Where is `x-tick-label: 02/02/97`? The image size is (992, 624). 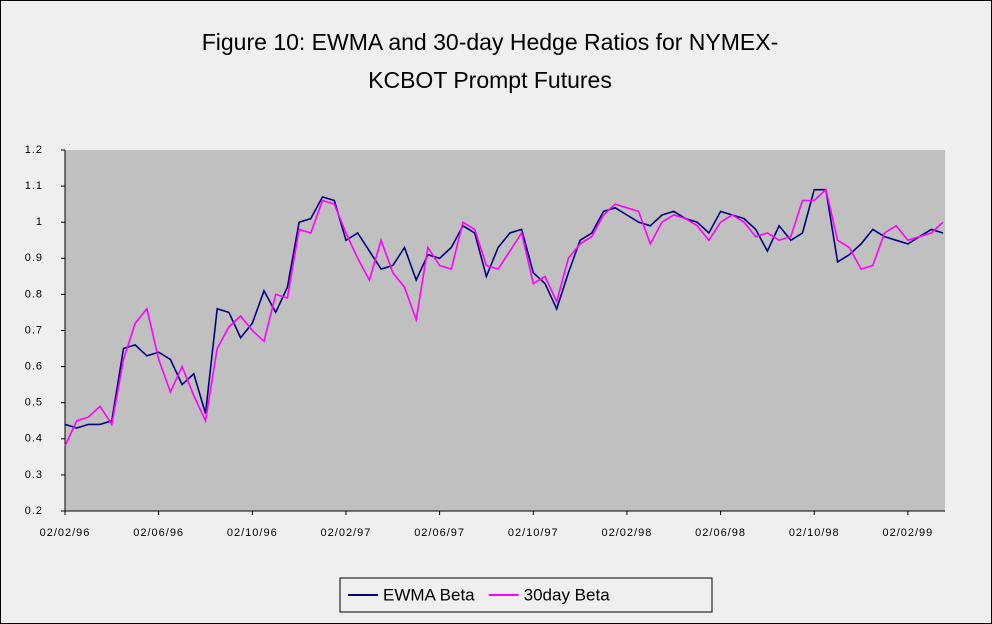 x-tick-label: 02/02/97 is located at coordinates (346, 533).